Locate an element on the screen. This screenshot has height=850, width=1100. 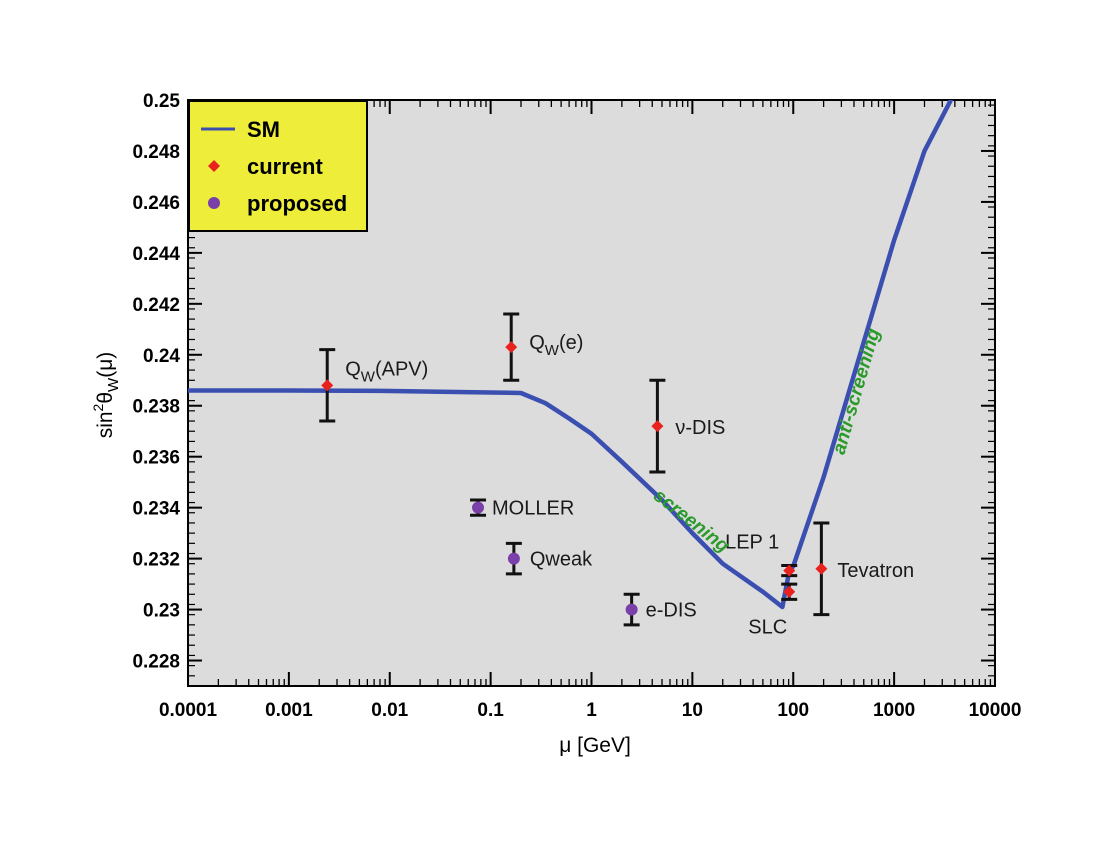
point-tevatron-label: Tevatron is located at coordinates (875, 571).